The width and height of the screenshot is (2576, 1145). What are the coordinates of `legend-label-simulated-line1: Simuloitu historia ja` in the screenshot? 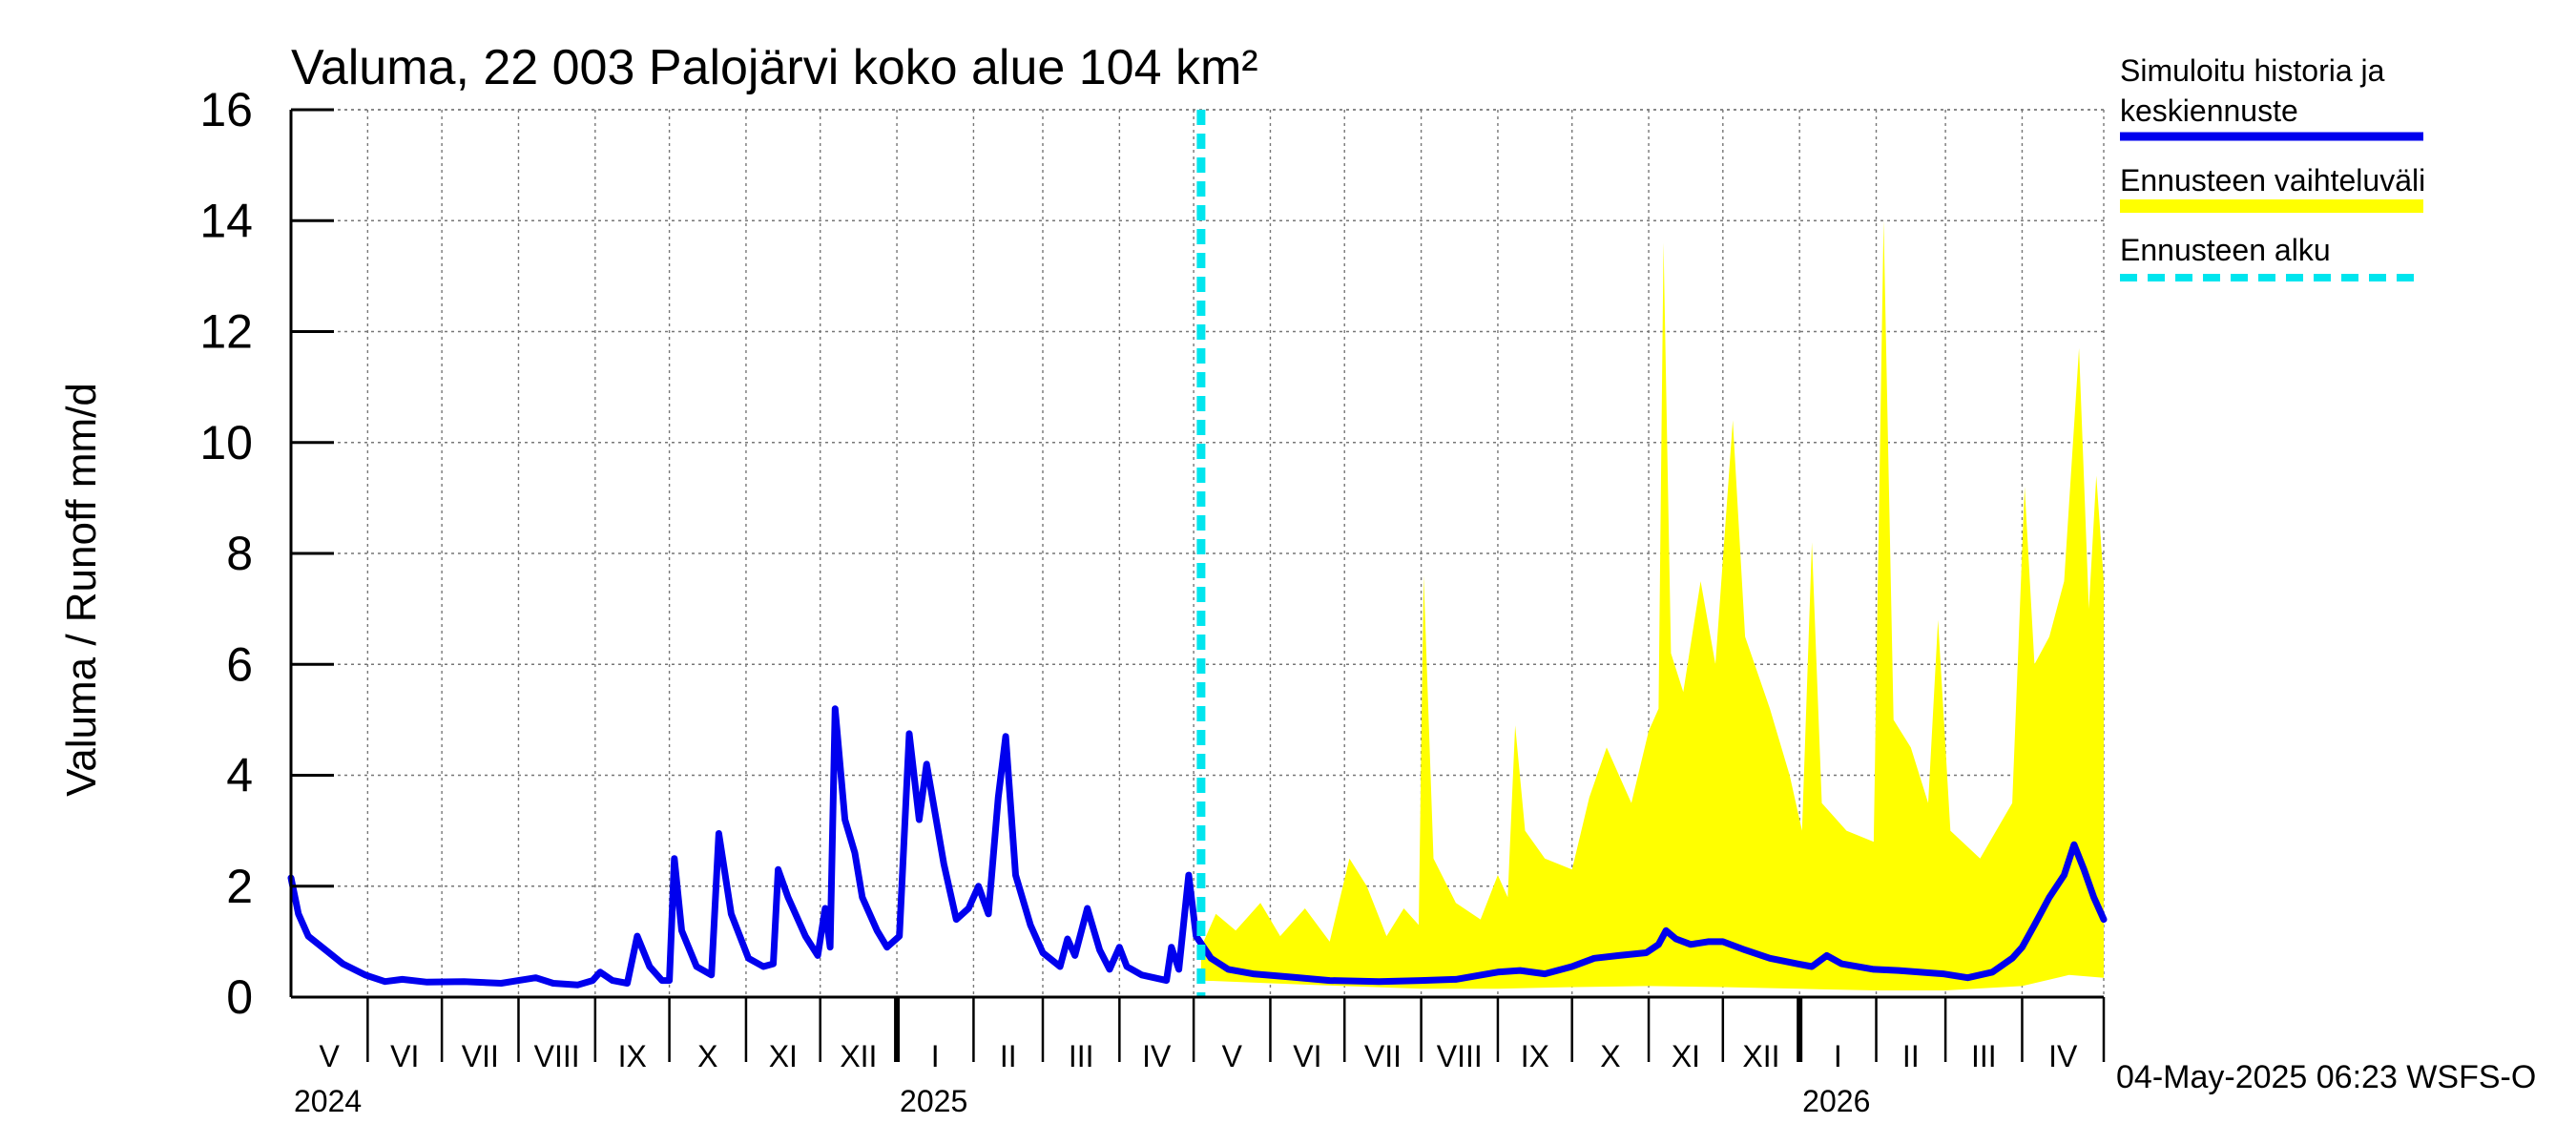 It's located at (2252, 70).